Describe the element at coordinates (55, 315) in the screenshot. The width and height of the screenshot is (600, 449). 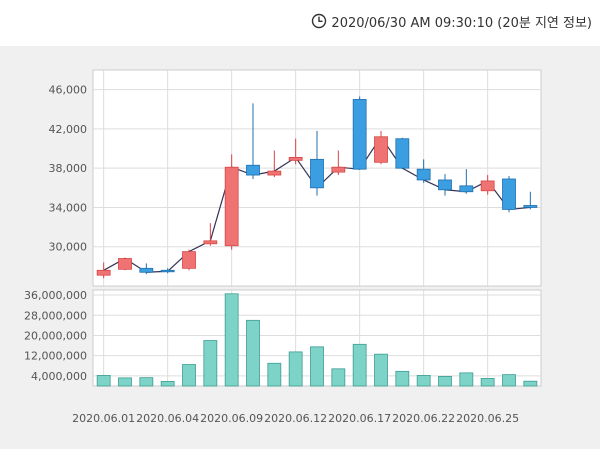
I see `volume-tick-label: 28,000,000` at that location.